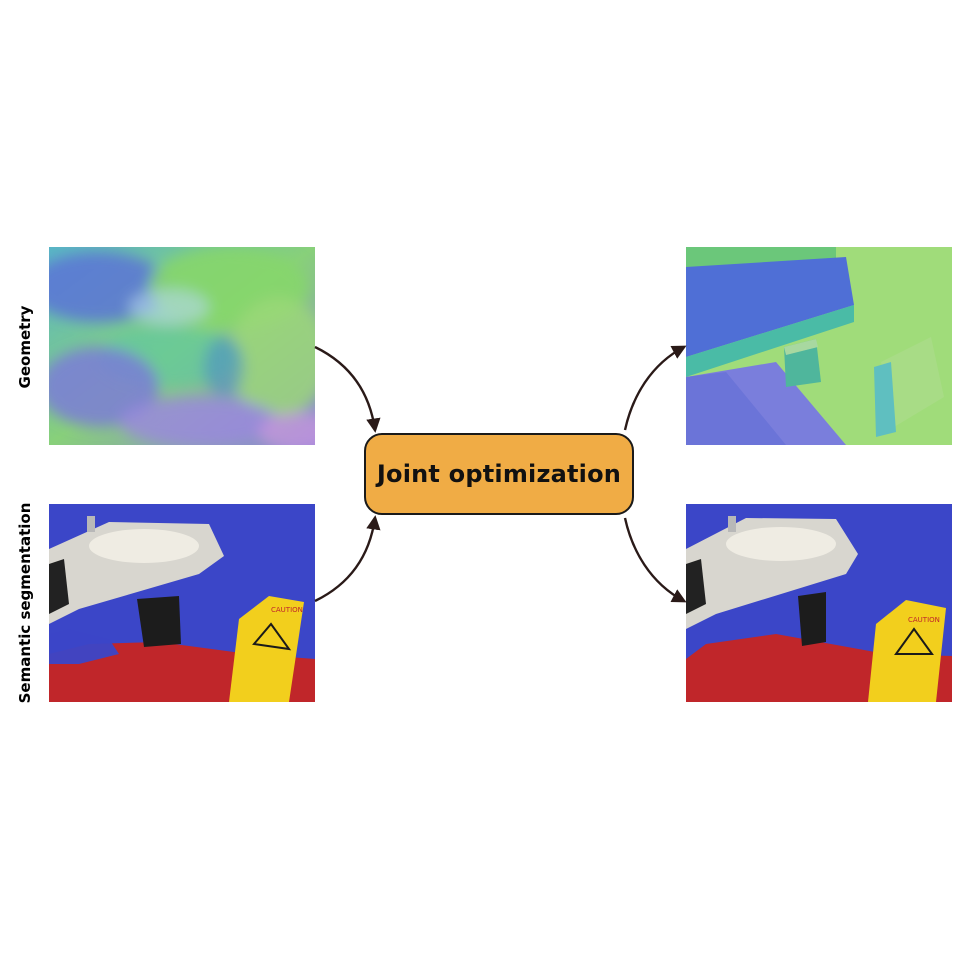 Image resolution: width=960 pixels, height=960 pixels. What do you see at coordinates (819, 346) in the screenshot?
I see `output-geometry-image` at bounding box center [819, 346].